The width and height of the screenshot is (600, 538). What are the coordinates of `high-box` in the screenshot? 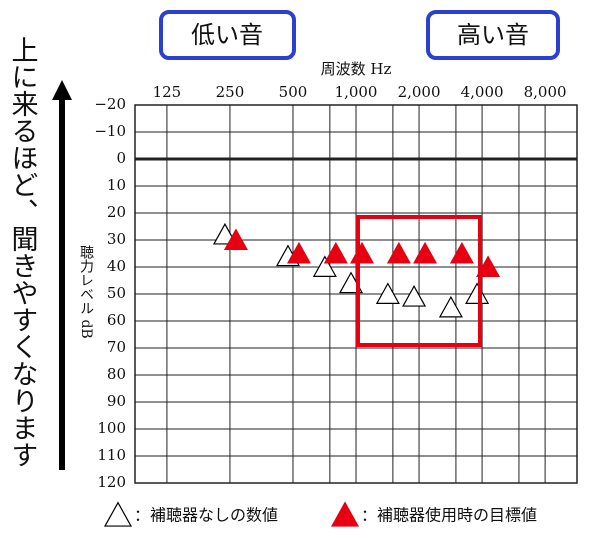 It's located at (493, 35).